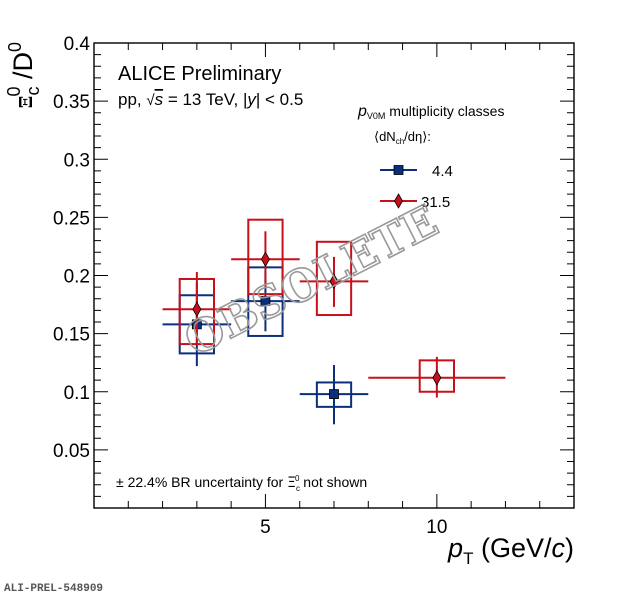 Image resolution: width=620 pixels, height=600 pixels. I want to click on x-label-unit-c: c, so click(559, 548).